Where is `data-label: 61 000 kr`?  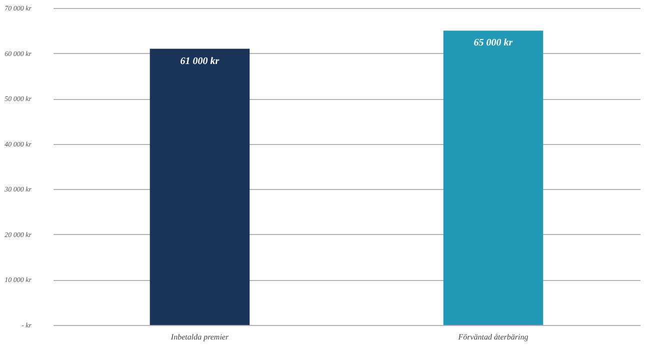
data-label: 61 000 kr is located at coordinates (200, 61).